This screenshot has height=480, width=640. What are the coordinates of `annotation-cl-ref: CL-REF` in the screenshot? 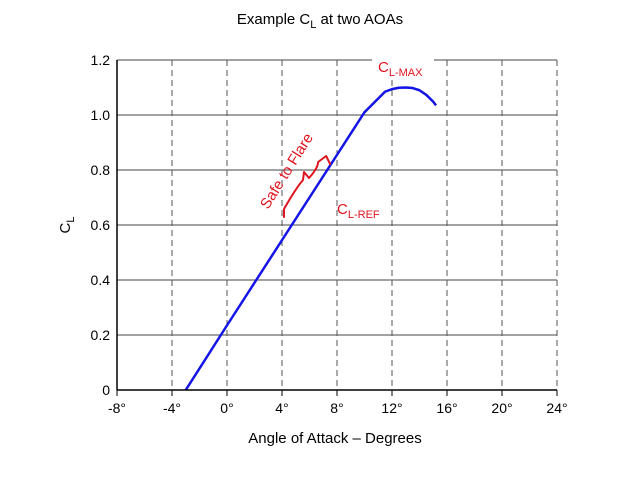 It's located at (358, 211).